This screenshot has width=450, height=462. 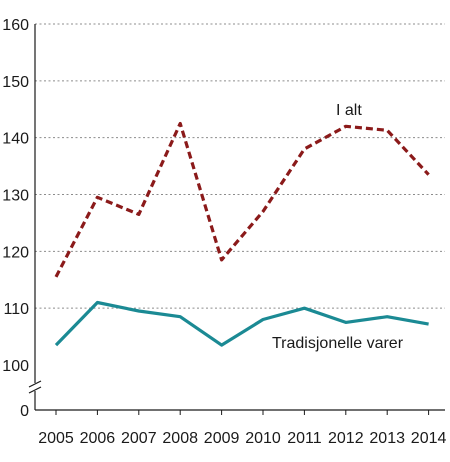 I want to click on y-tick-label-150: 150, so click(x=15, y=82).